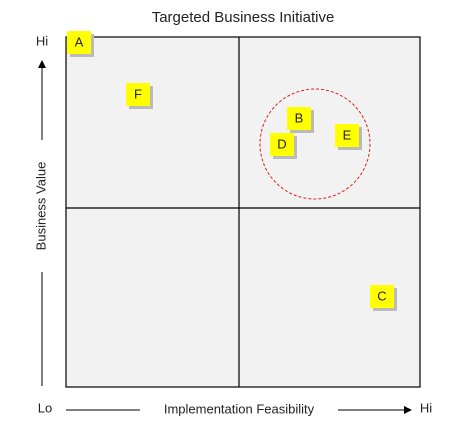 Image resolution: width=454 pixels, height=432 pixels. I want to click on note-b: B, so click(300, 120).